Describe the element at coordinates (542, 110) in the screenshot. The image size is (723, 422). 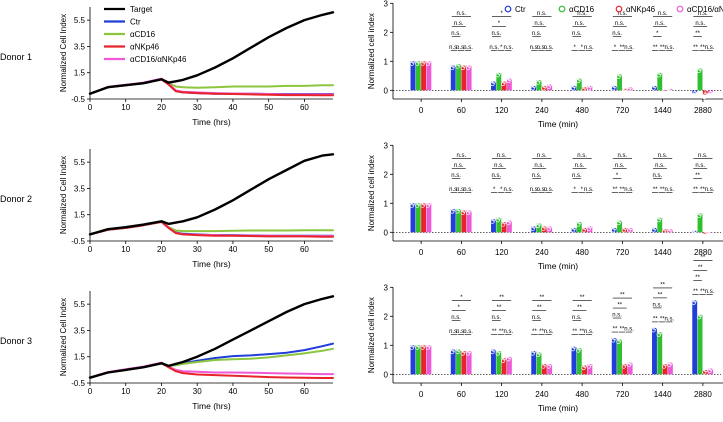
I see `x-tick-label: 240` at that location.